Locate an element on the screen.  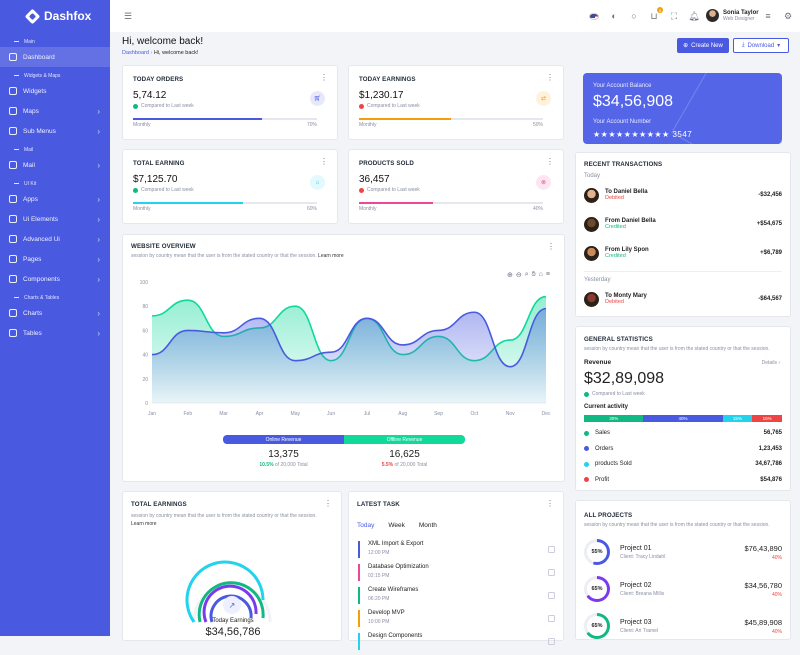
sidebar-item-charts: Charts › is located at coordinates (55, 313).